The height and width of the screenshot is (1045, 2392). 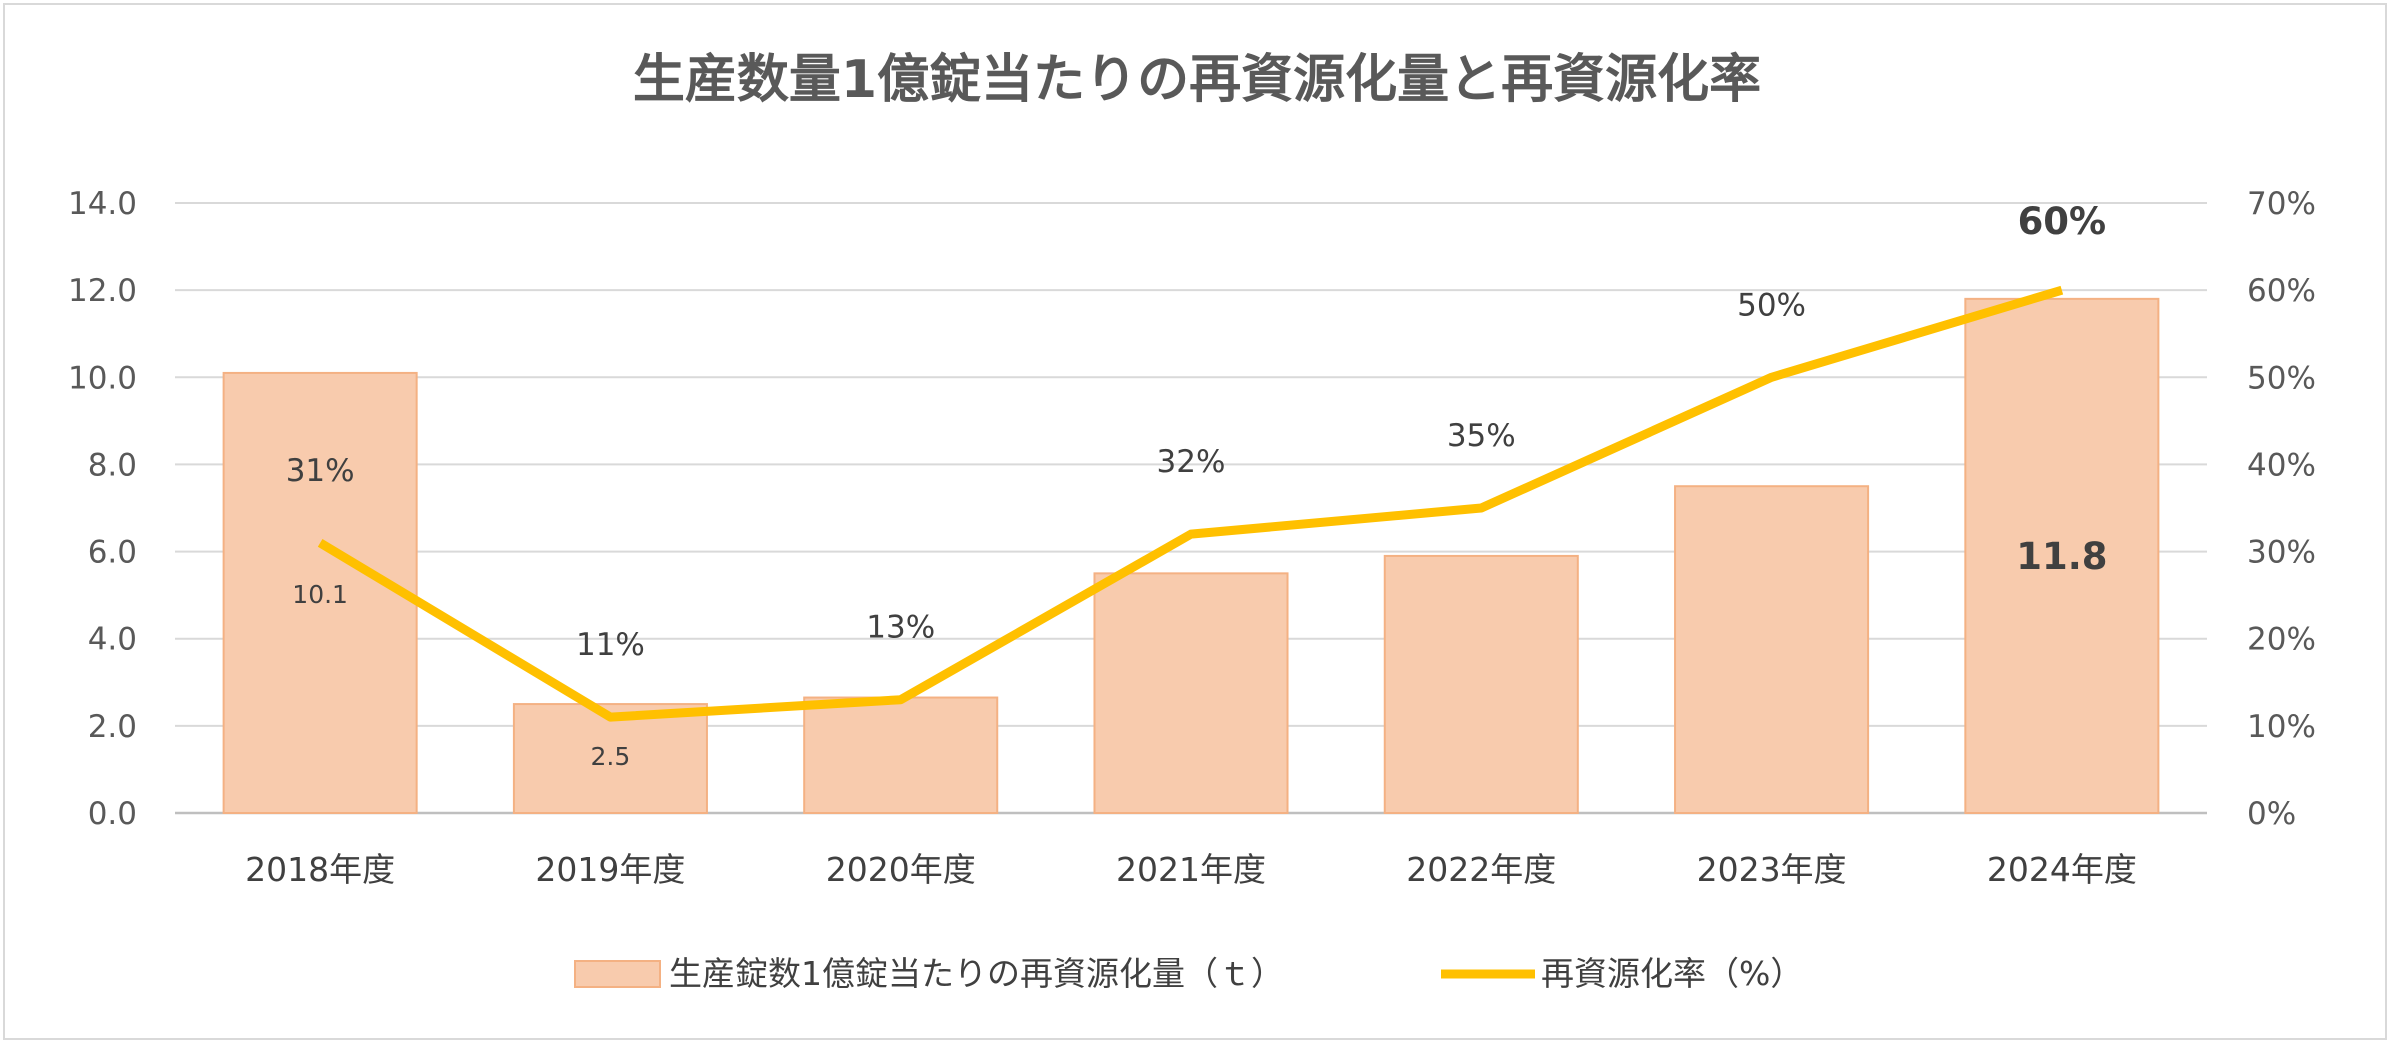 What do you see at coordinates (1772, 869) in the screenshot?
I see `category-label: 2023年度` at bounding box center [1772, 869].